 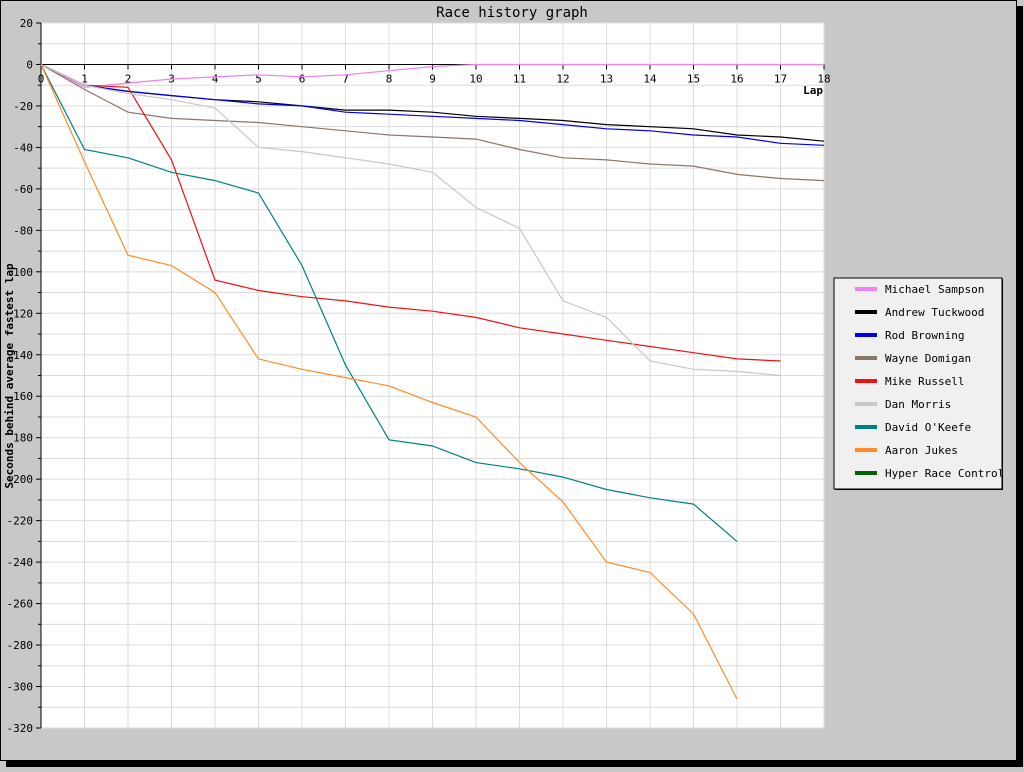 What do you see at coordinates (944, 473) in the screenshot?
I see `legend-label: Hyper Race Control` at bounding box center [944, 473].